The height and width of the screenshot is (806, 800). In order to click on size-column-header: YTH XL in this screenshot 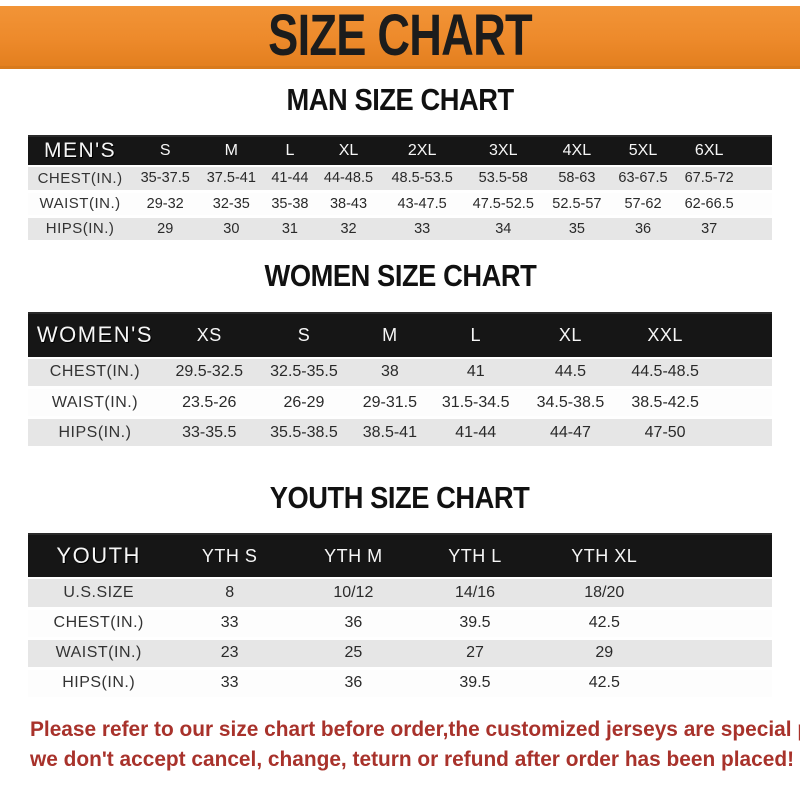, I will do `click(604, 555)`.